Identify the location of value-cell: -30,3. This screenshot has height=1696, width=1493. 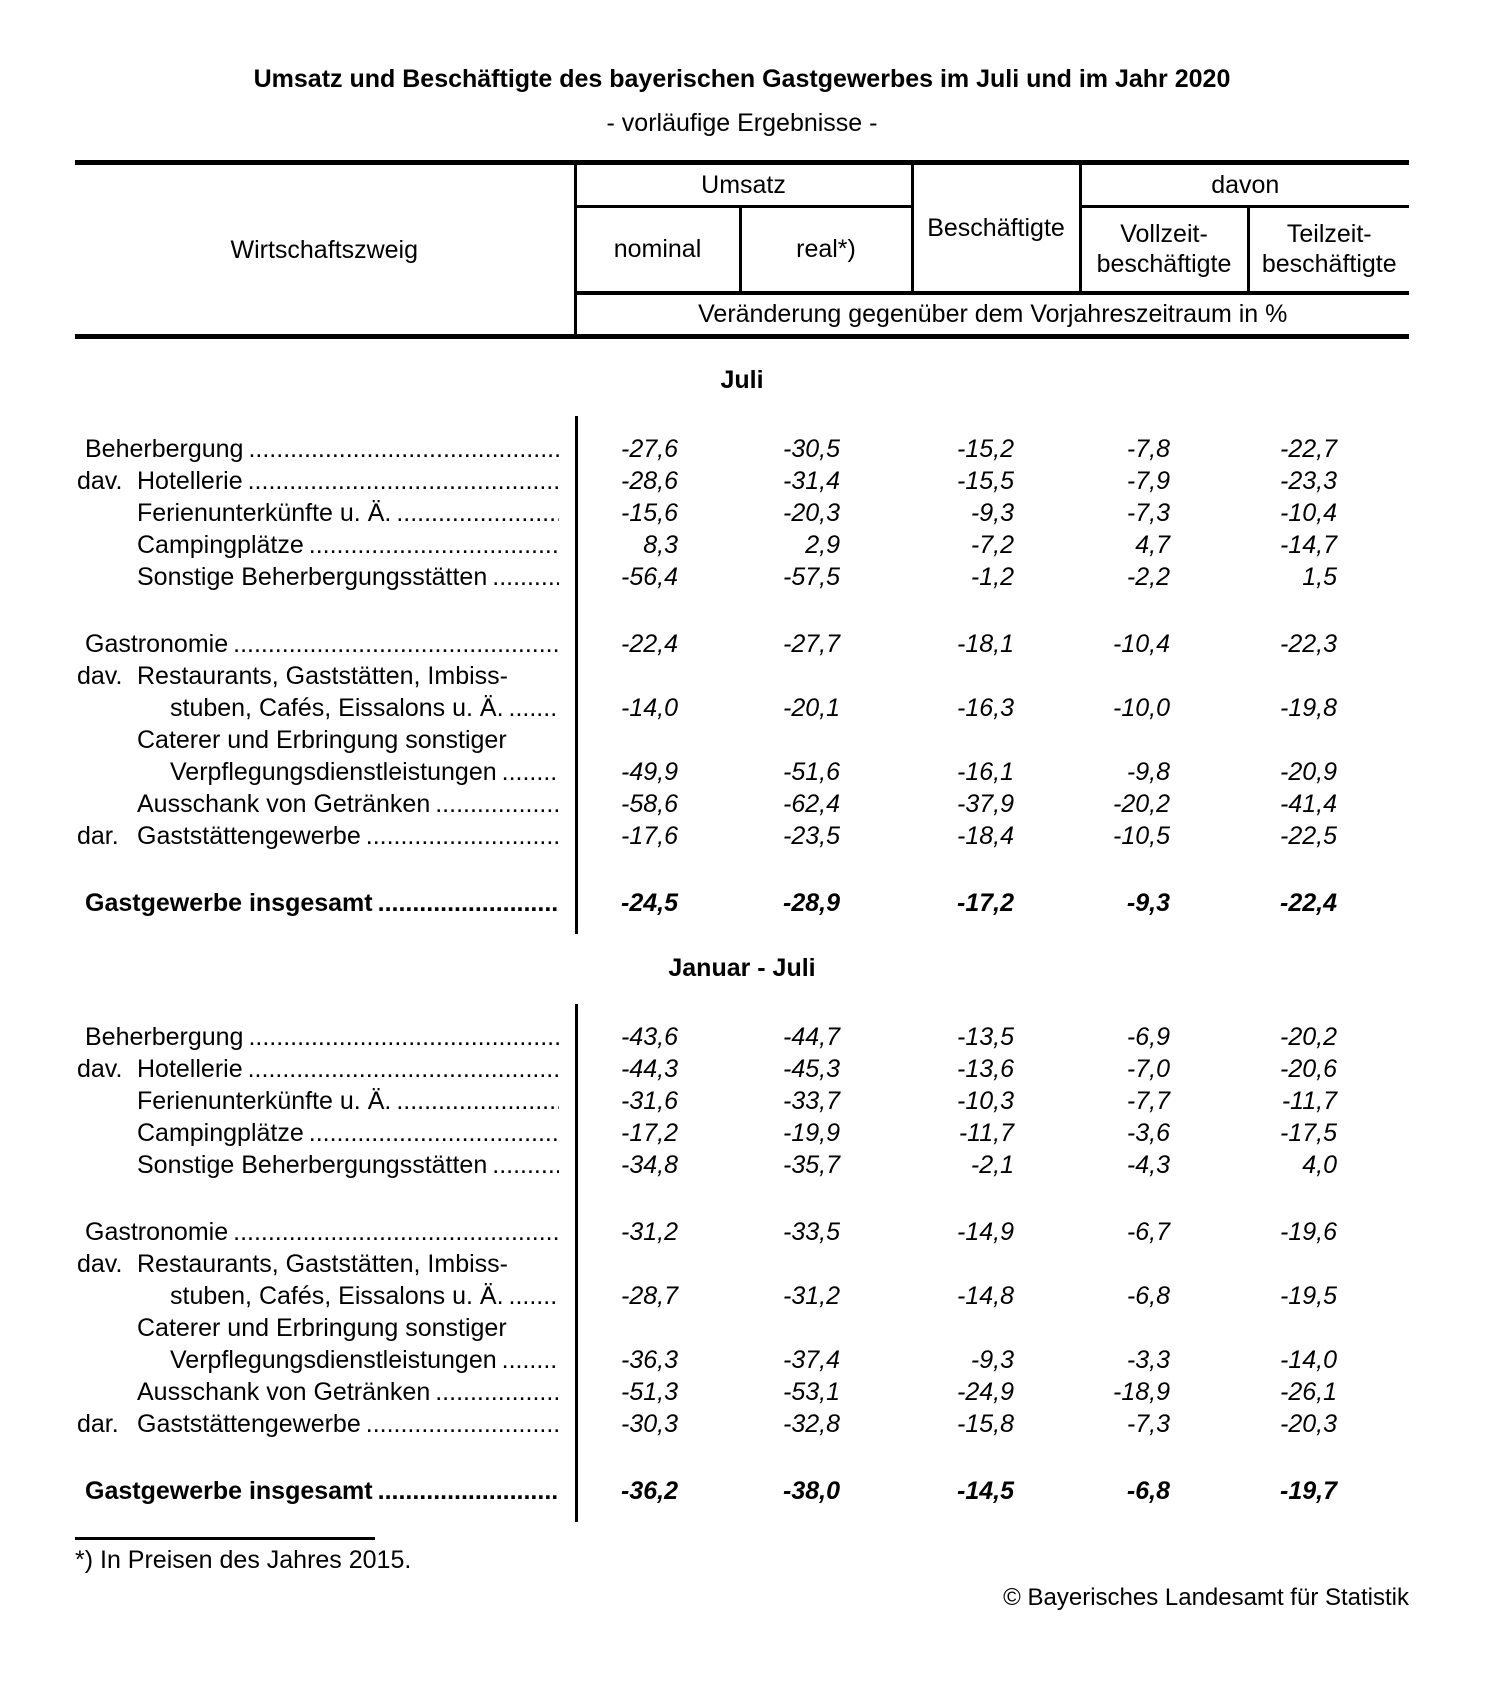
(649, 1424).